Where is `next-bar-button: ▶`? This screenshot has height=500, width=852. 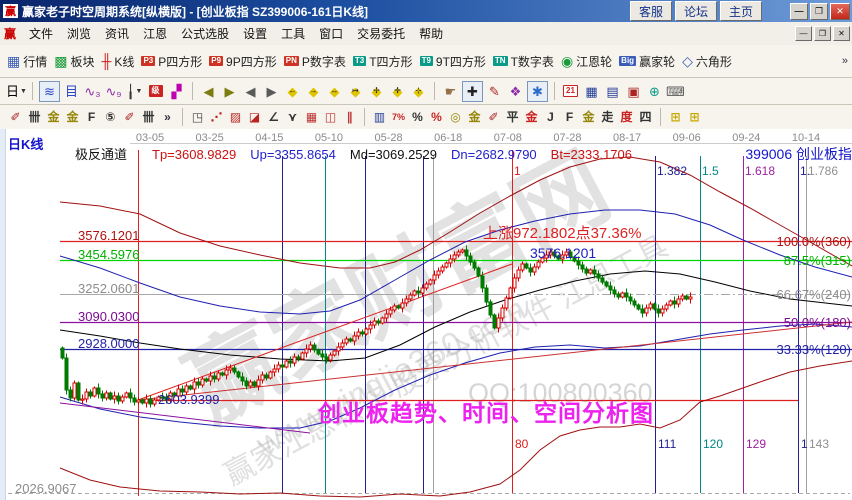 next-bar-button: ▶ is located at coordinates (271, 91).